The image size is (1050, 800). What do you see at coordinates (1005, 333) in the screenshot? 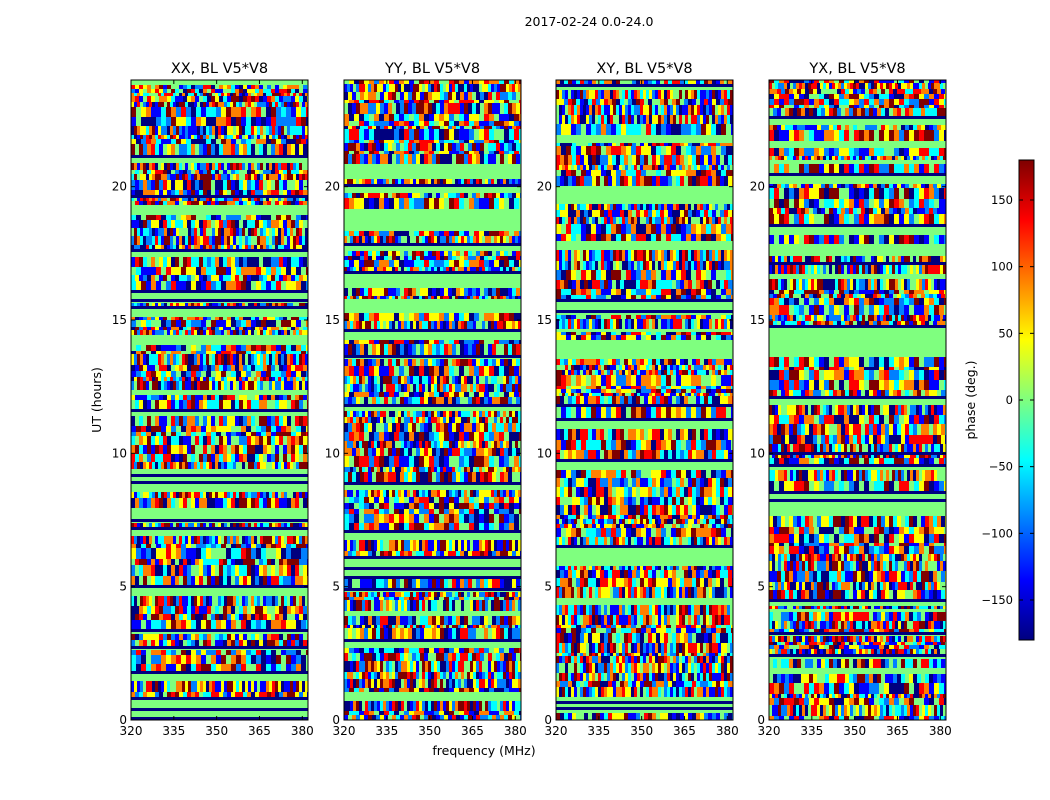
I see `colorbar-tick-label: 50` at bounding box center [1005, 333].